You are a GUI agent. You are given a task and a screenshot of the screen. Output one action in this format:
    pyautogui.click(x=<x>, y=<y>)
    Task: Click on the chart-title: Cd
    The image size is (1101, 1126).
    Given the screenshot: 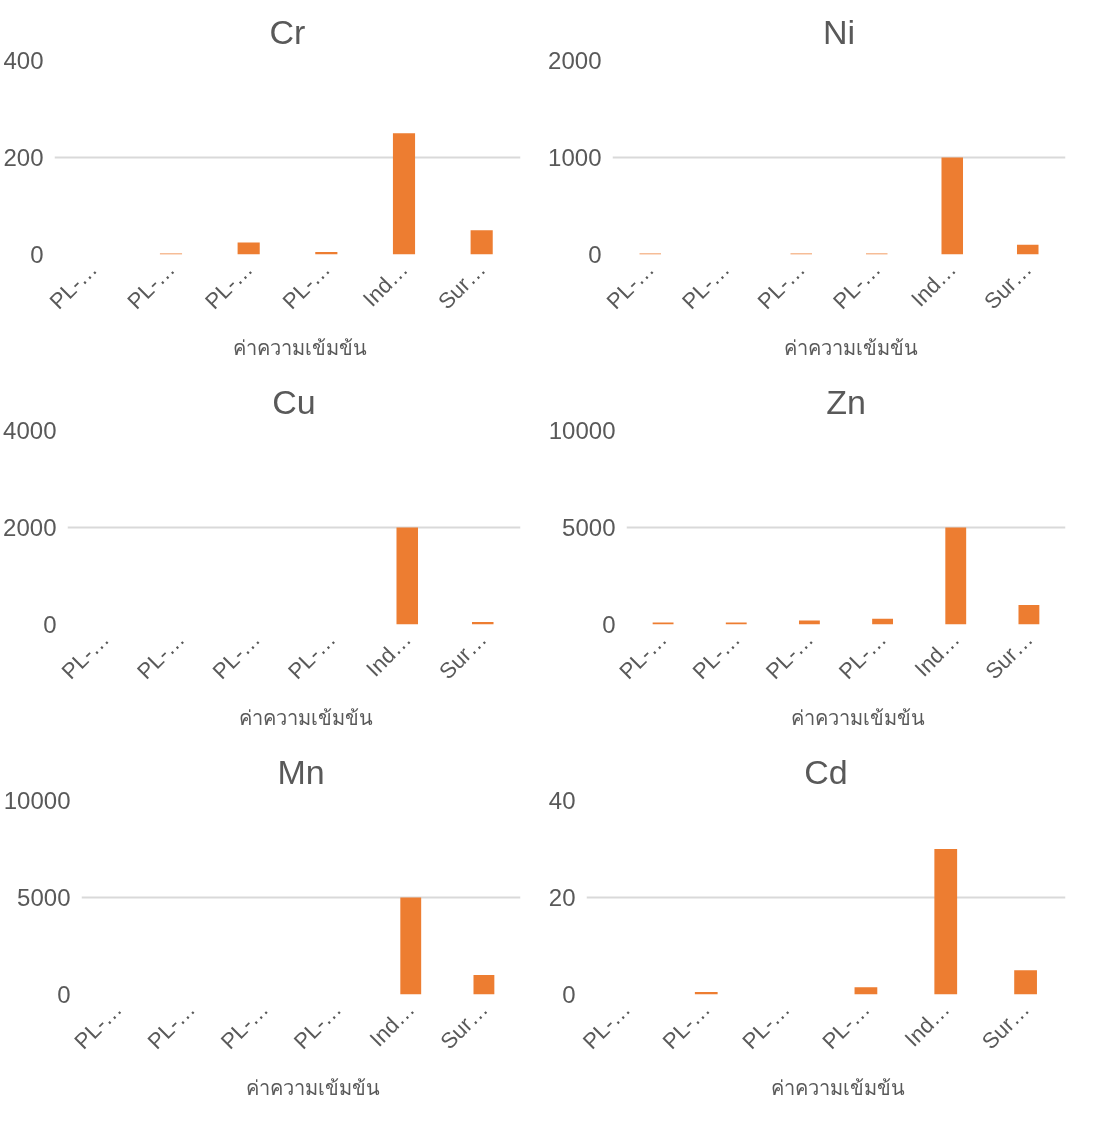 What is the action you would take?
    pyautogui.click(x=826, y=771)
    